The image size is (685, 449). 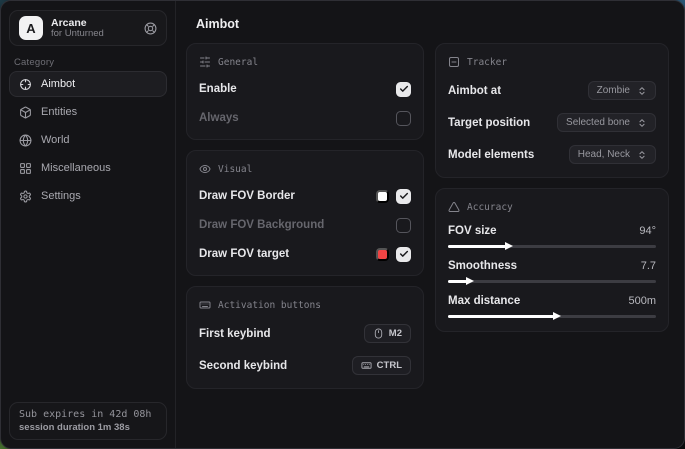 I want to click on target-position-dropdown: Selected bone, so click(x=606, y=122).